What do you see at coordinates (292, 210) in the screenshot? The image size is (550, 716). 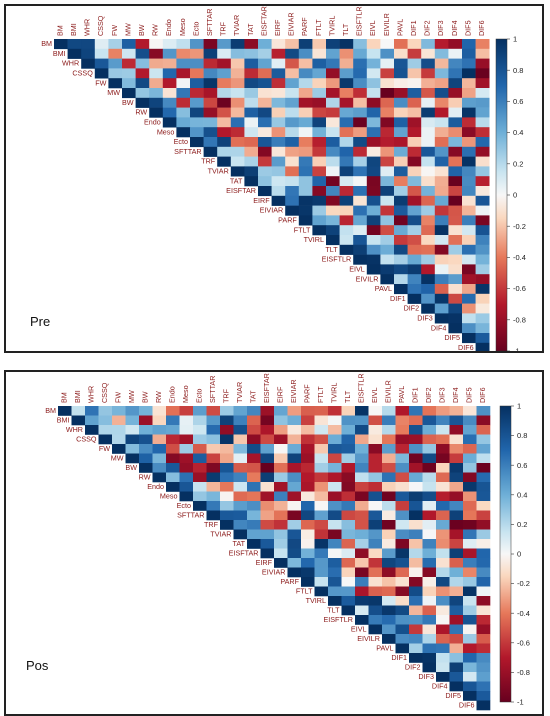 I see `pre-cell-EIVIAR-EIVIAR` at bounding box center [292, 210].